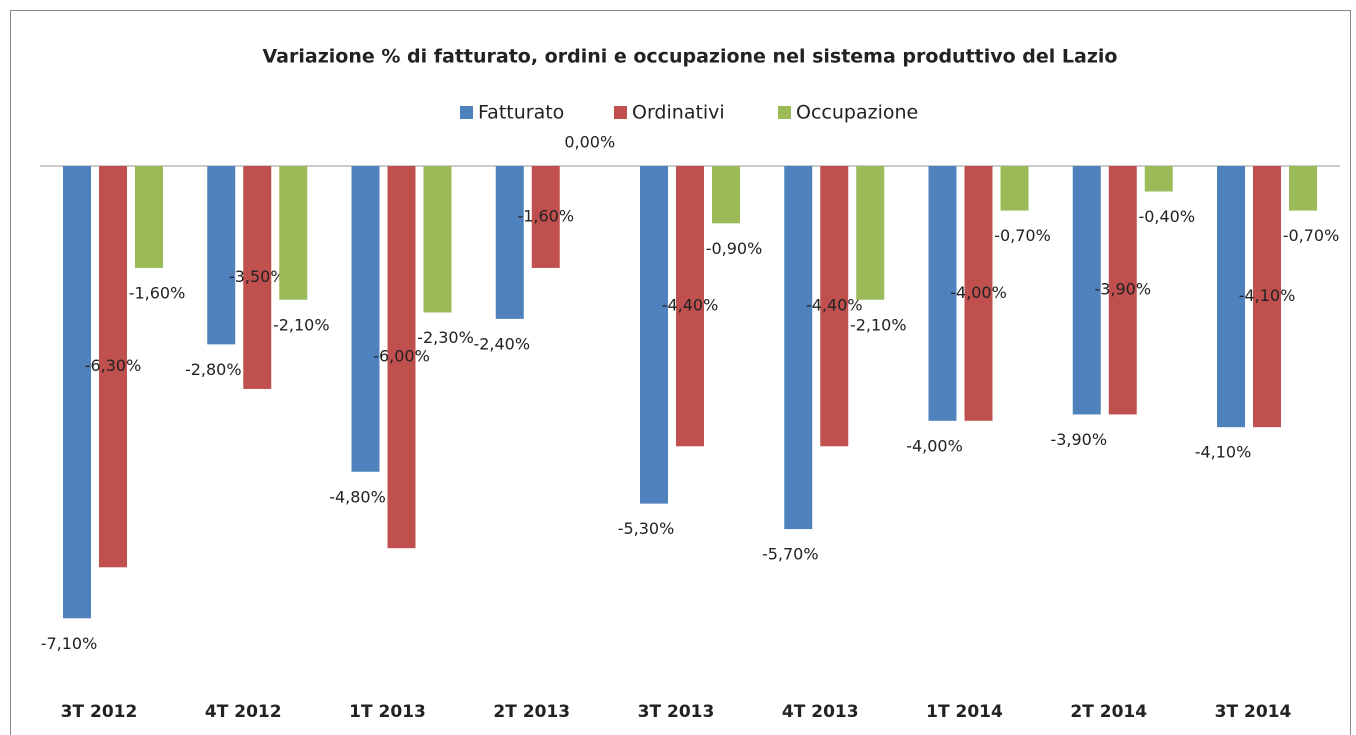 The image size is (1356, 735). I want to click on legend-label: Occupazione, so click(857, 113).